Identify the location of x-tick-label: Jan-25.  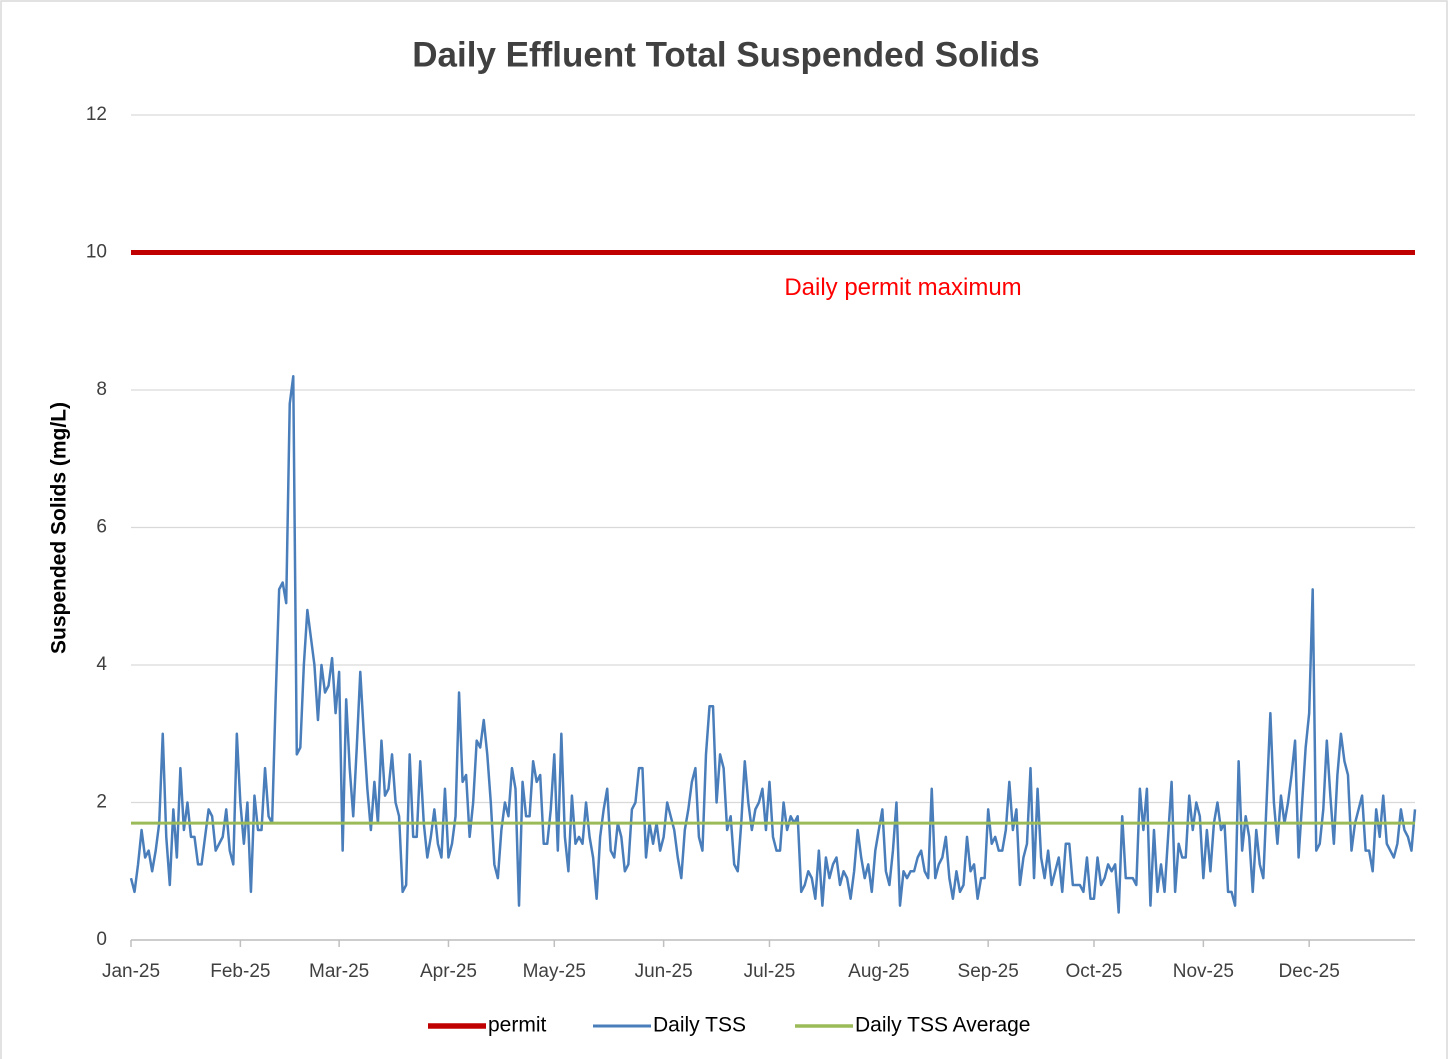
(131, 971).